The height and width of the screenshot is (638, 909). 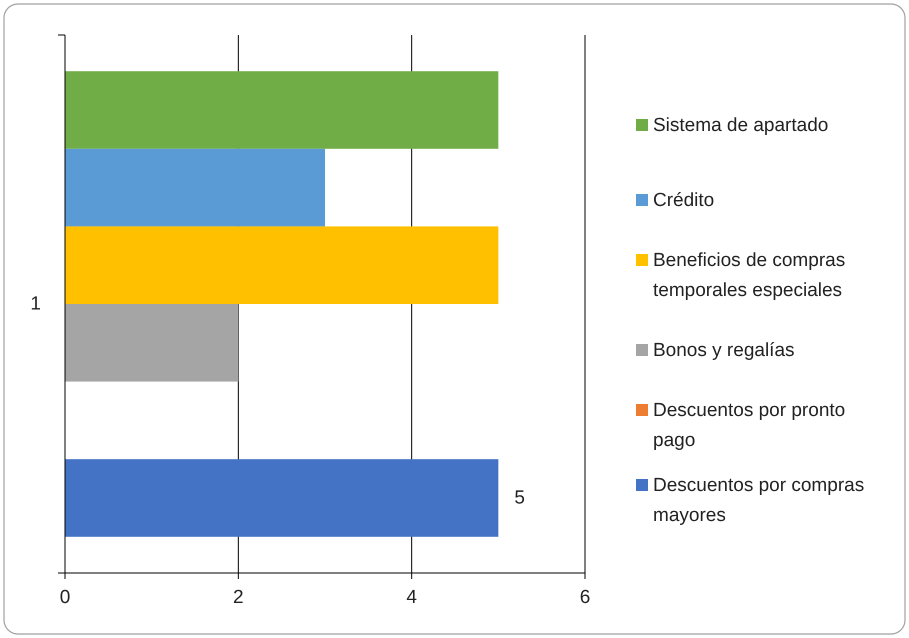 What do you see at coordinates (749, 425) in the screenshot?
I see `legend-label: Descuentos por pronto pago` at bounding box center [749, 425].